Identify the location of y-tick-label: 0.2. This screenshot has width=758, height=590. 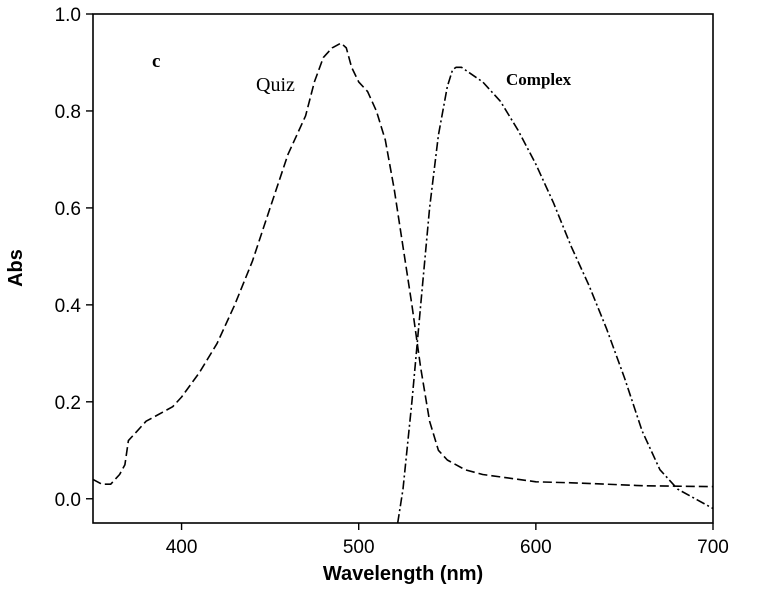
(68, 403).